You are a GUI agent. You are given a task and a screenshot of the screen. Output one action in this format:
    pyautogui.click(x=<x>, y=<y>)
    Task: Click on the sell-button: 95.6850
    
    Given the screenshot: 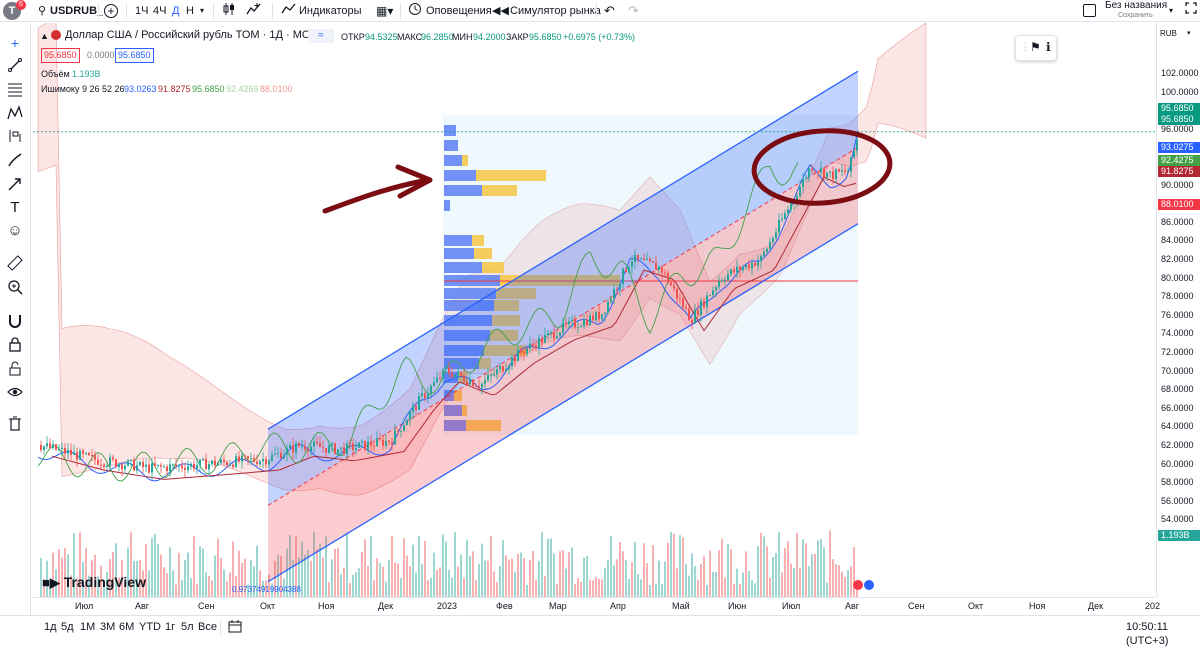 What is the action you would take?
    pyautogui.click(x=60, y=55)
    